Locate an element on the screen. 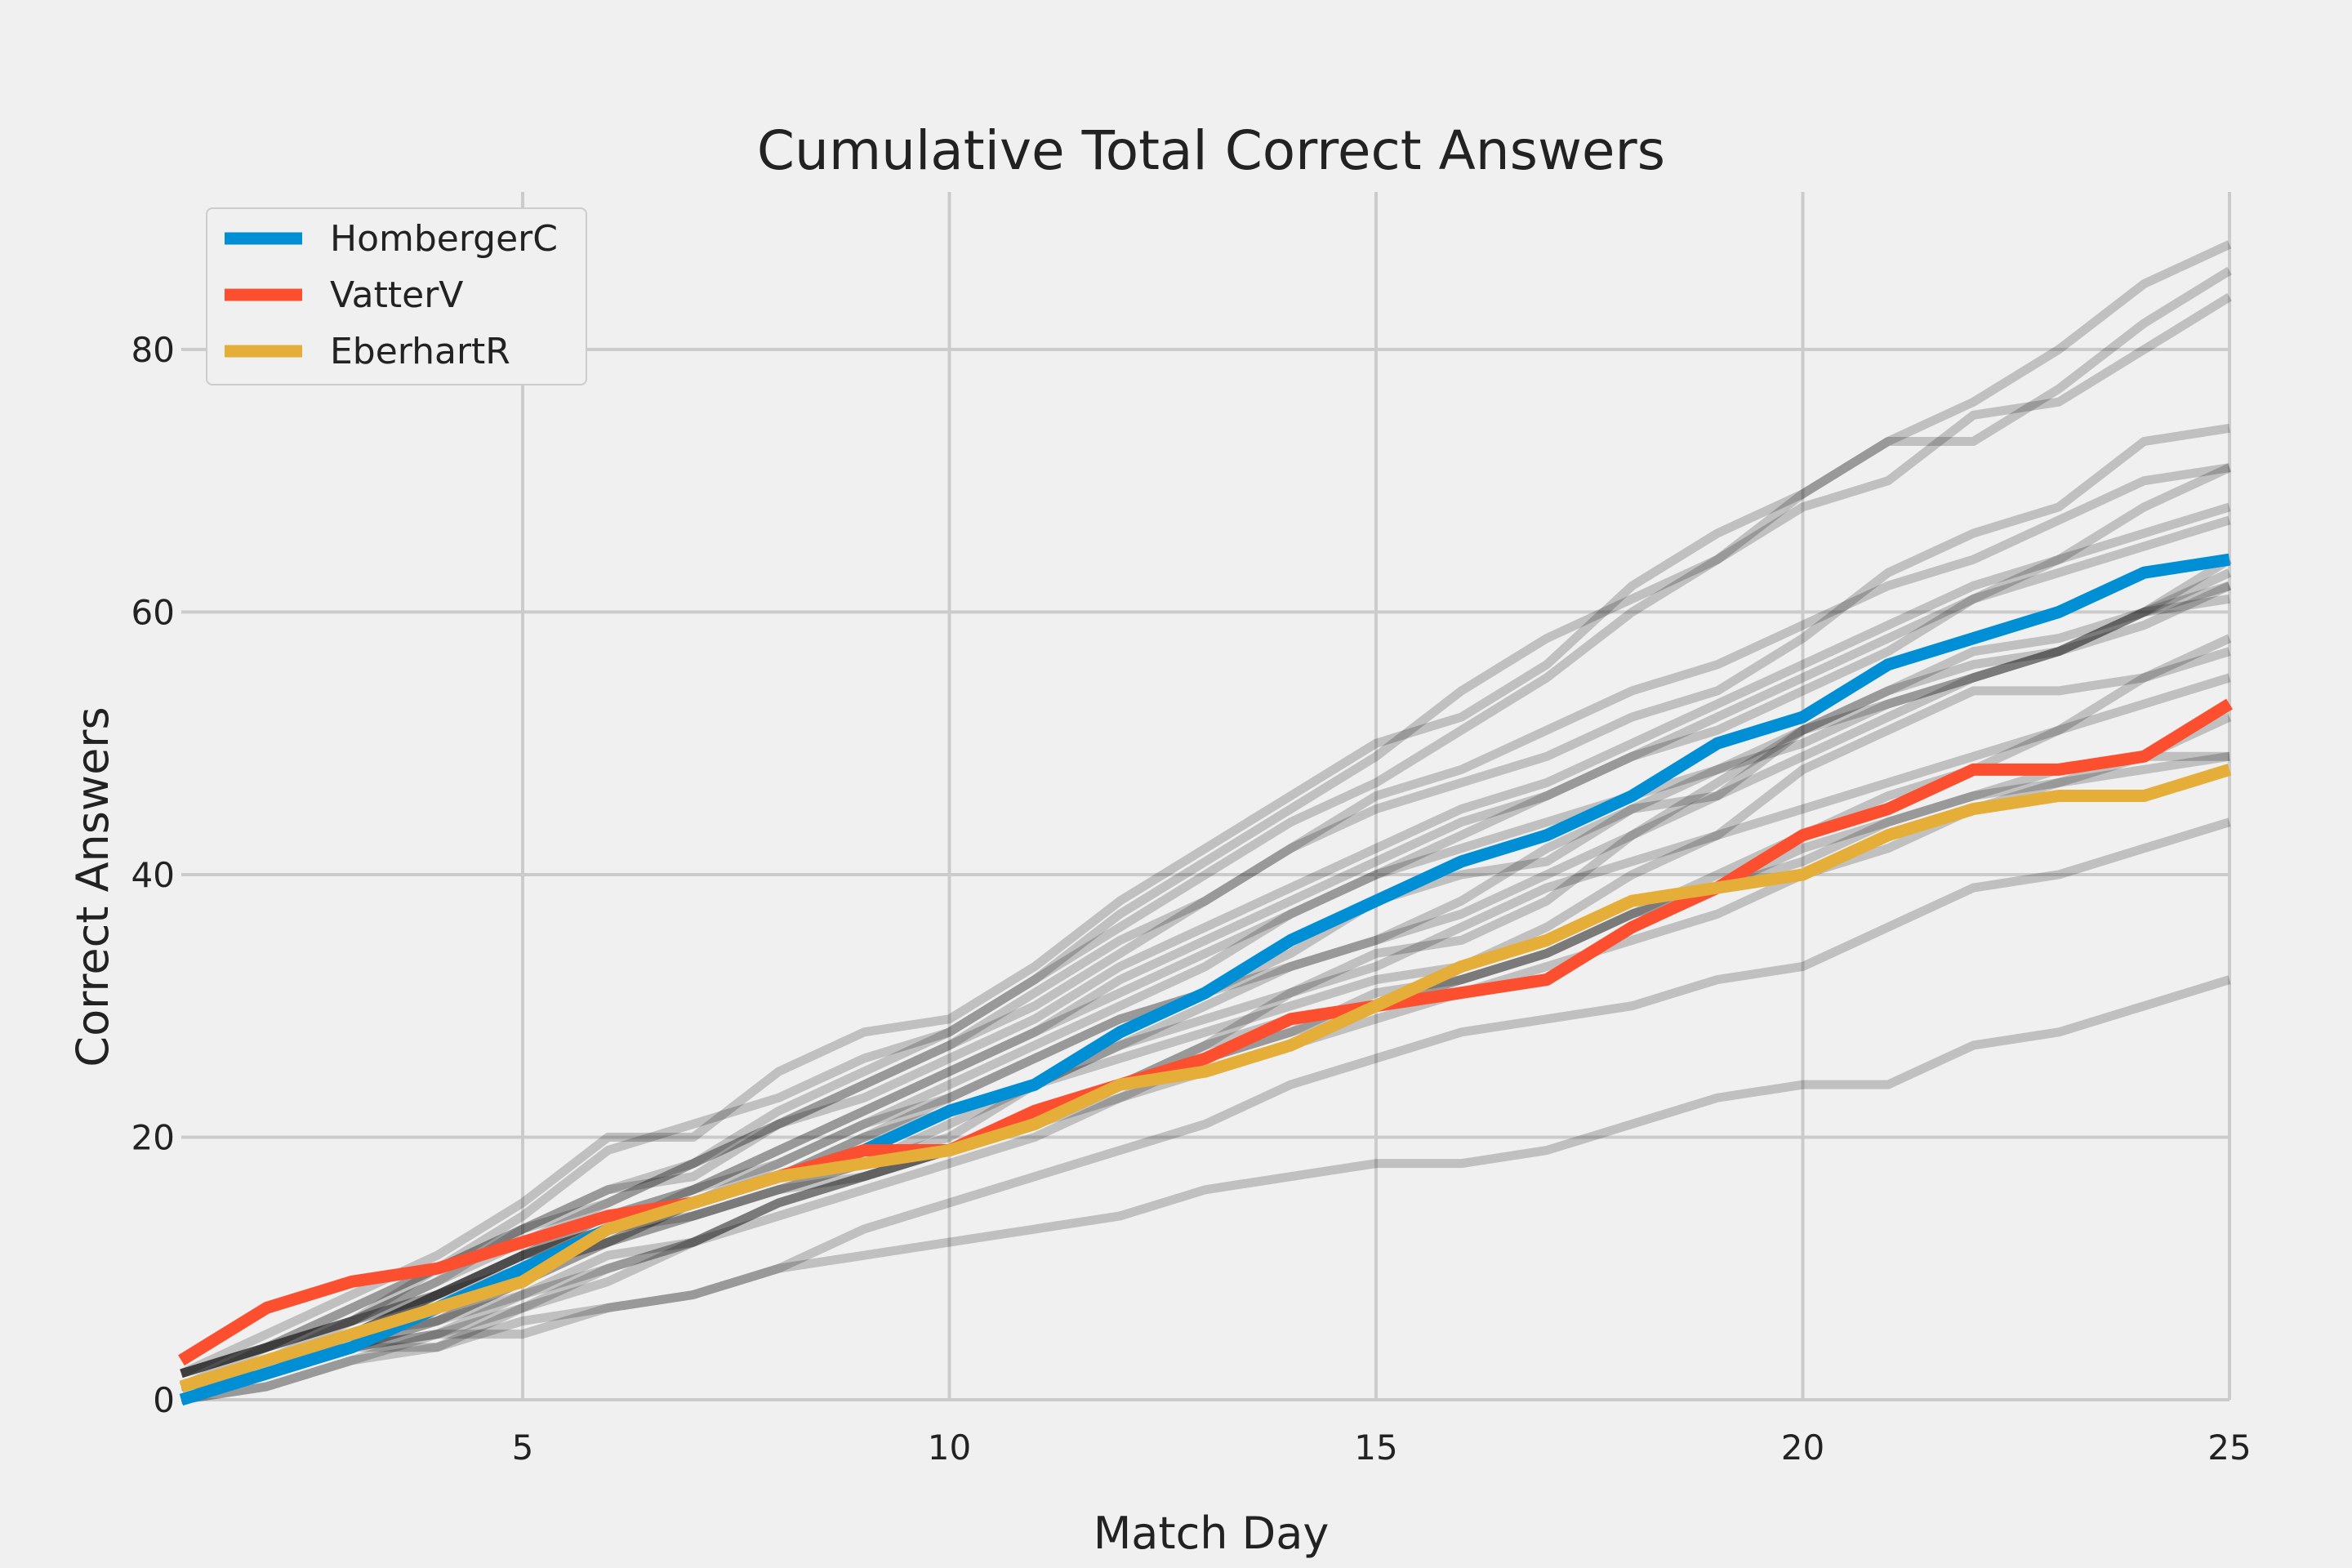 This screenshot has height=1568, width=2352. legend: HombergerC VatterV EberhartR is located at coordinates (396, 296).